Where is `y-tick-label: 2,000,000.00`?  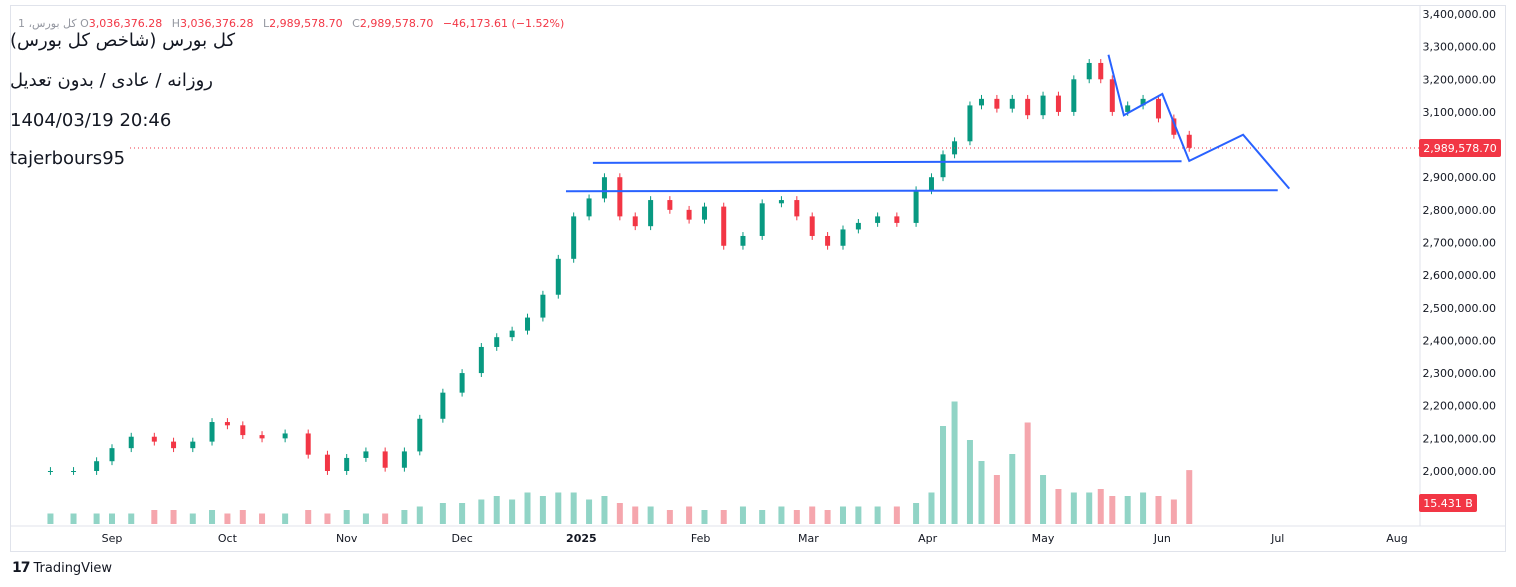 y-tick-label: 2,000,000.00 is located at coordinates (1459, 471).